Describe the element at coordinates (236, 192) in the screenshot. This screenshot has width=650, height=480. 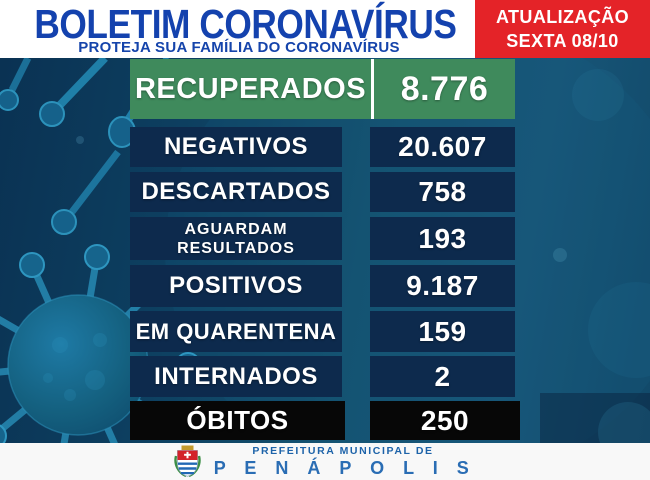
I see `stat-label-descartados: DESCARTADOS` at that location.